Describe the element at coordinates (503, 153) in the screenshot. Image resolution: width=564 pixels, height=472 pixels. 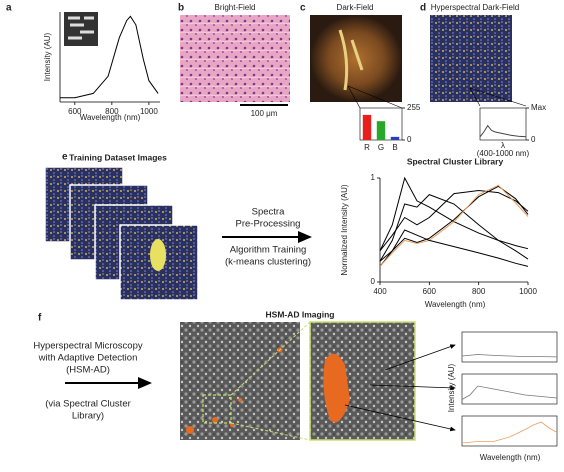
I see `axis-note: (400-1000 nm)` at that location.